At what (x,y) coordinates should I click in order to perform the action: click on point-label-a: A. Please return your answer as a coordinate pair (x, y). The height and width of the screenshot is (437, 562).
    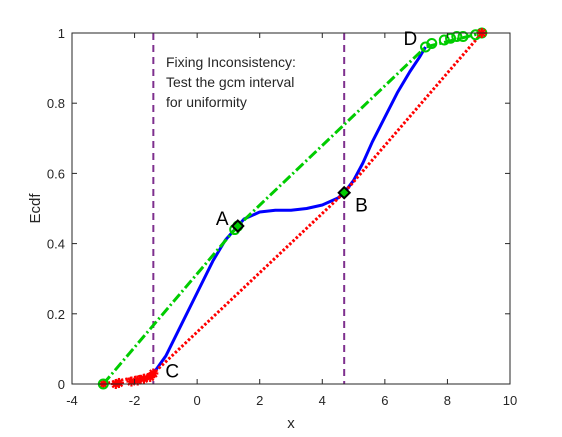
    Looking at the image, I should click on (222, 219).